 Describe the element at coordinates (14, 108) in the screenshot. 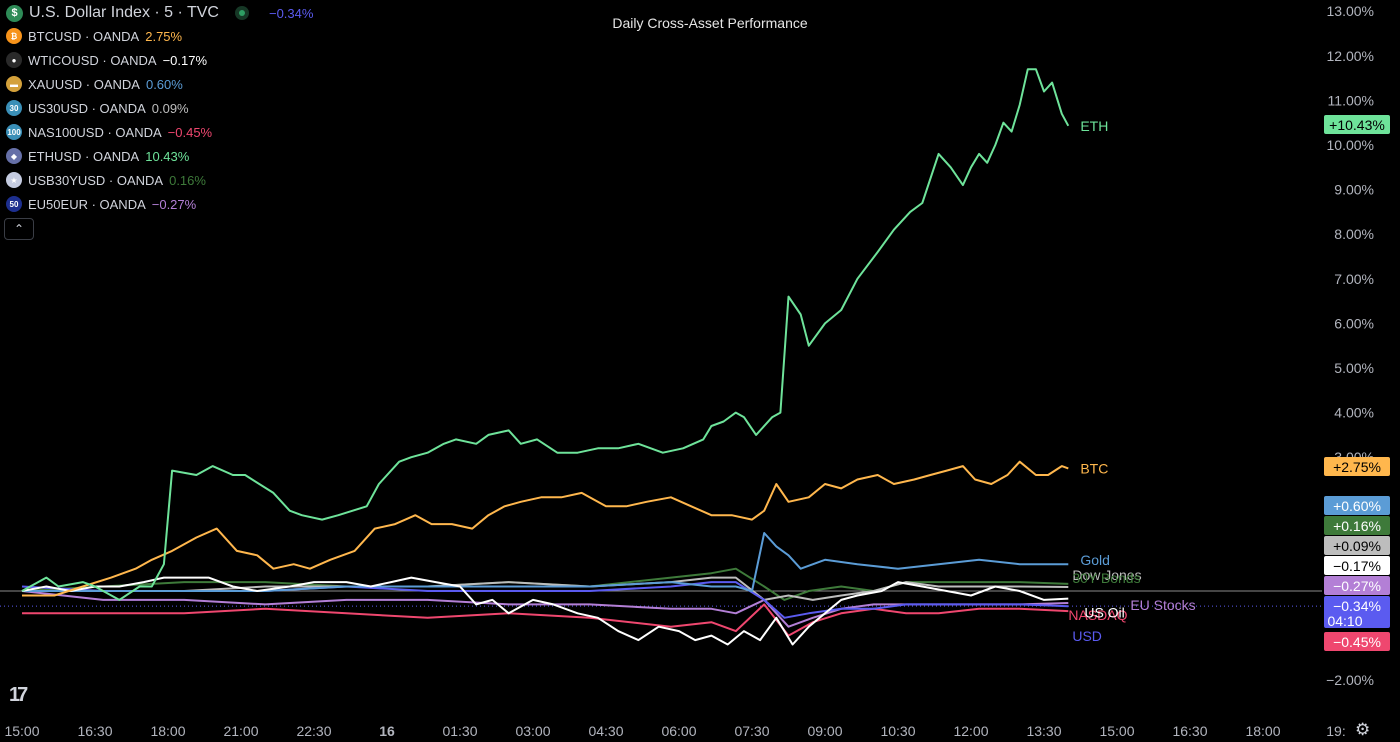

I see `us30-symbol-icon: 30` at that location.